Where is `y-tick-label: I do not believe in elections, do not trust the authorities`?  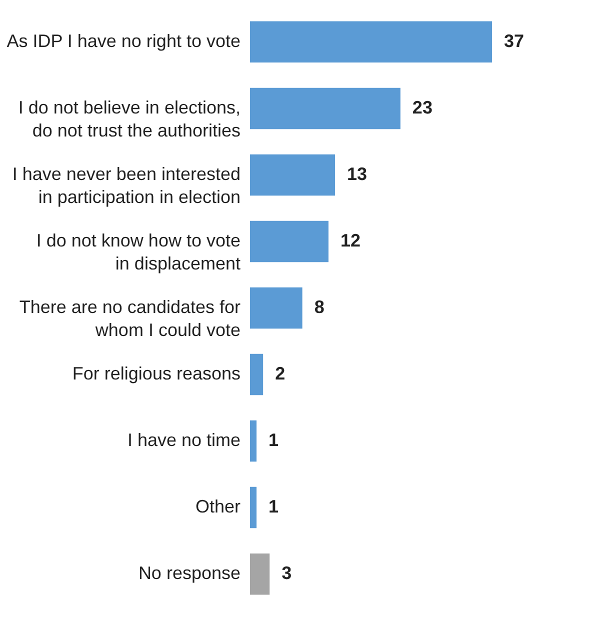
y-tick-label: I do not believe in elections, do not trust the authorities is located at coordinates (129, 118).